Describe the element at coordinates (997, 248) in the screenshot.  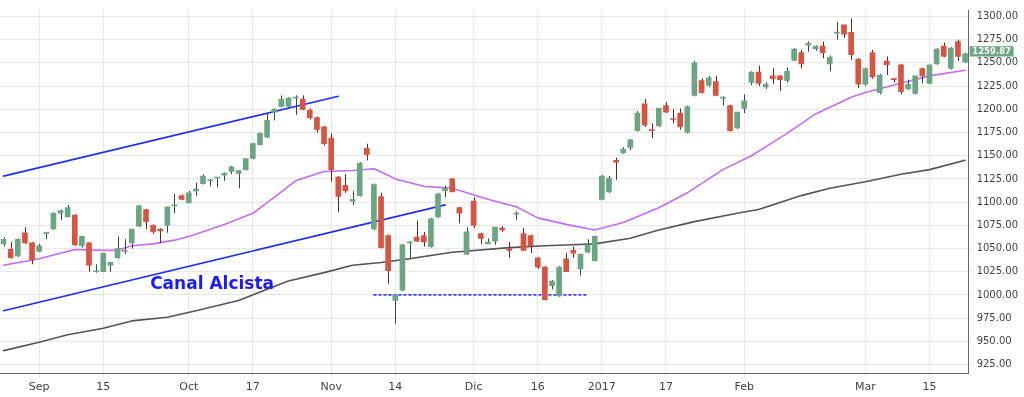
I see `y-tick-label: 1050.00` at that location.